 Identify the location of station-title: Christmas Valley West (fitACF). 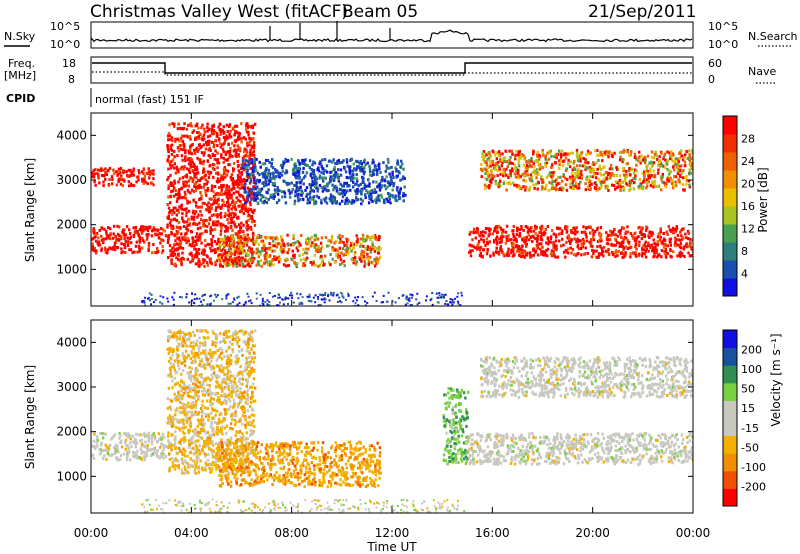
(219, 12).